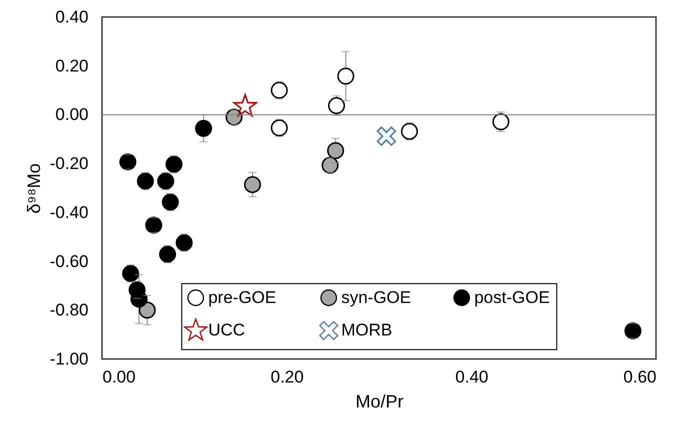 Image resolution: width=686 pixels, height=425 pixels. Describe the element at coordinates (69, 359) in the screenshot. I see `y-tick-label: -1.00` at that location.